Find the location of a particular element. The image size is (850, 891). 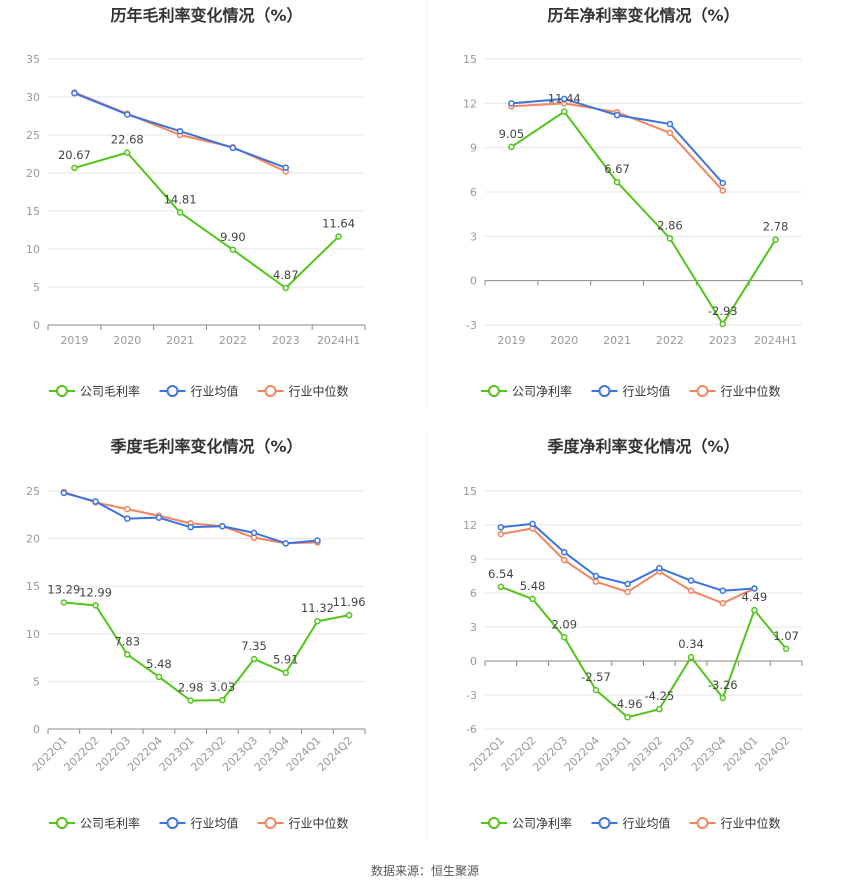

y-tick-label: 35 is located at coordinates (33, 59).